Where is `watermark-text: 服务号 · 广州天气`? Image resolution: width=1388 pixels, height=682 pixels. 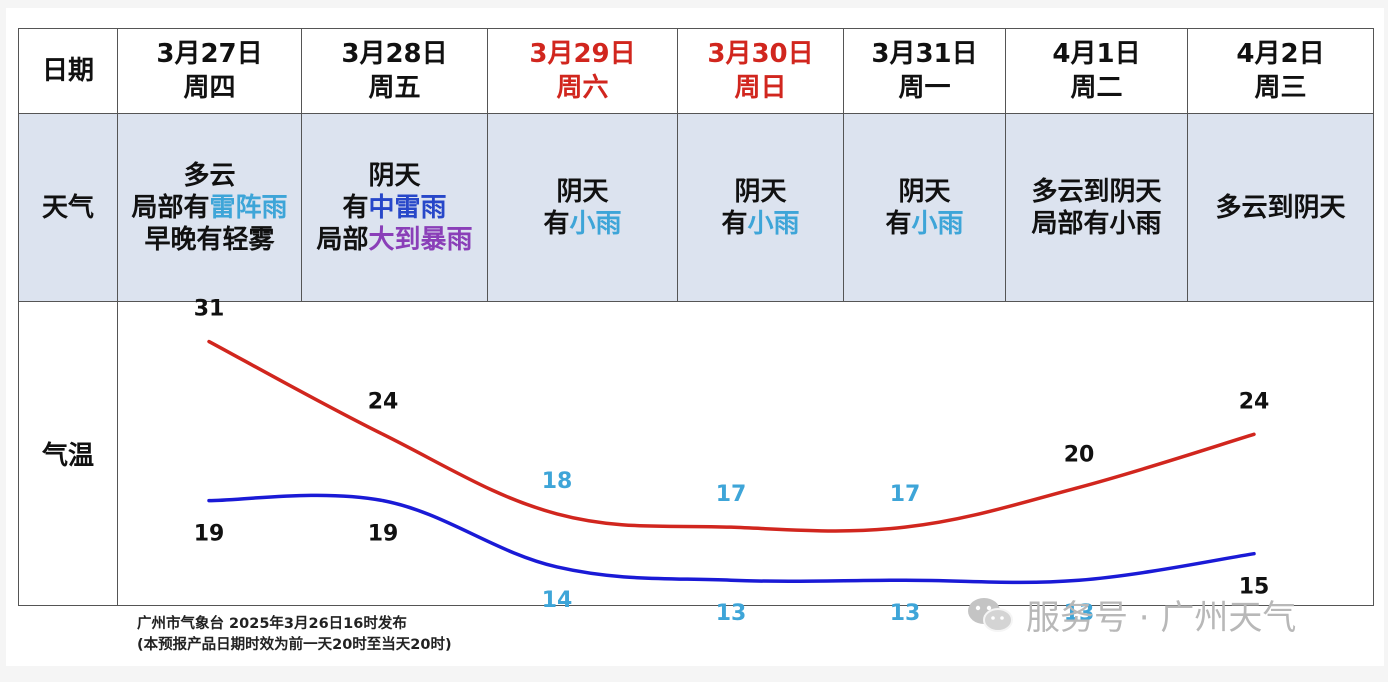
watermark-text: 服务号 · 广州天气 is located at coordinates (1161, 618).